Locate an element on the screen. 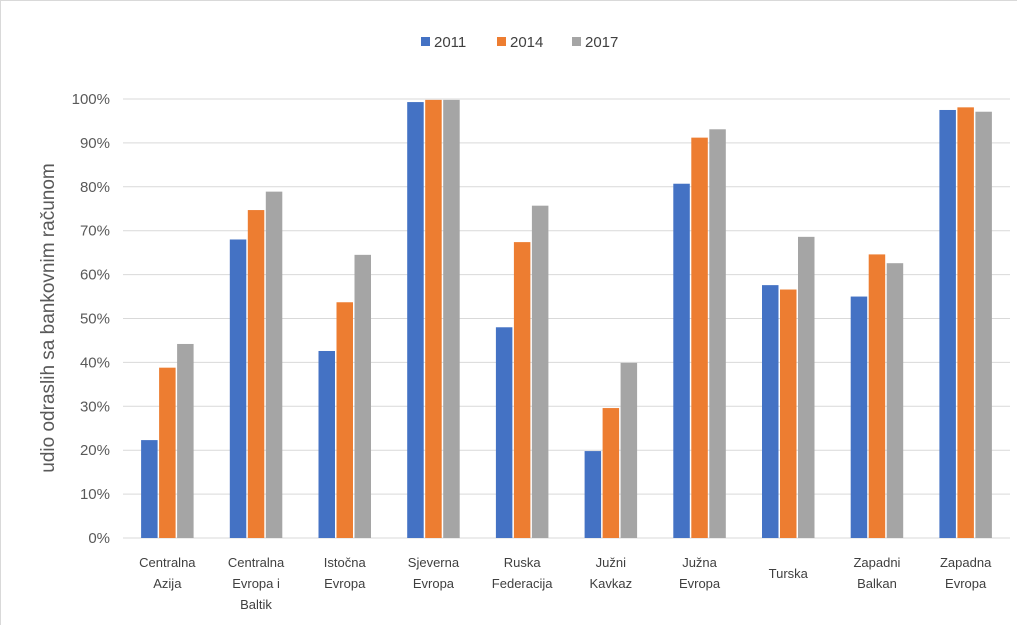 The image size is (1018, 626). legend: 2011 2014 2017 is located at coordinates (519, 42).